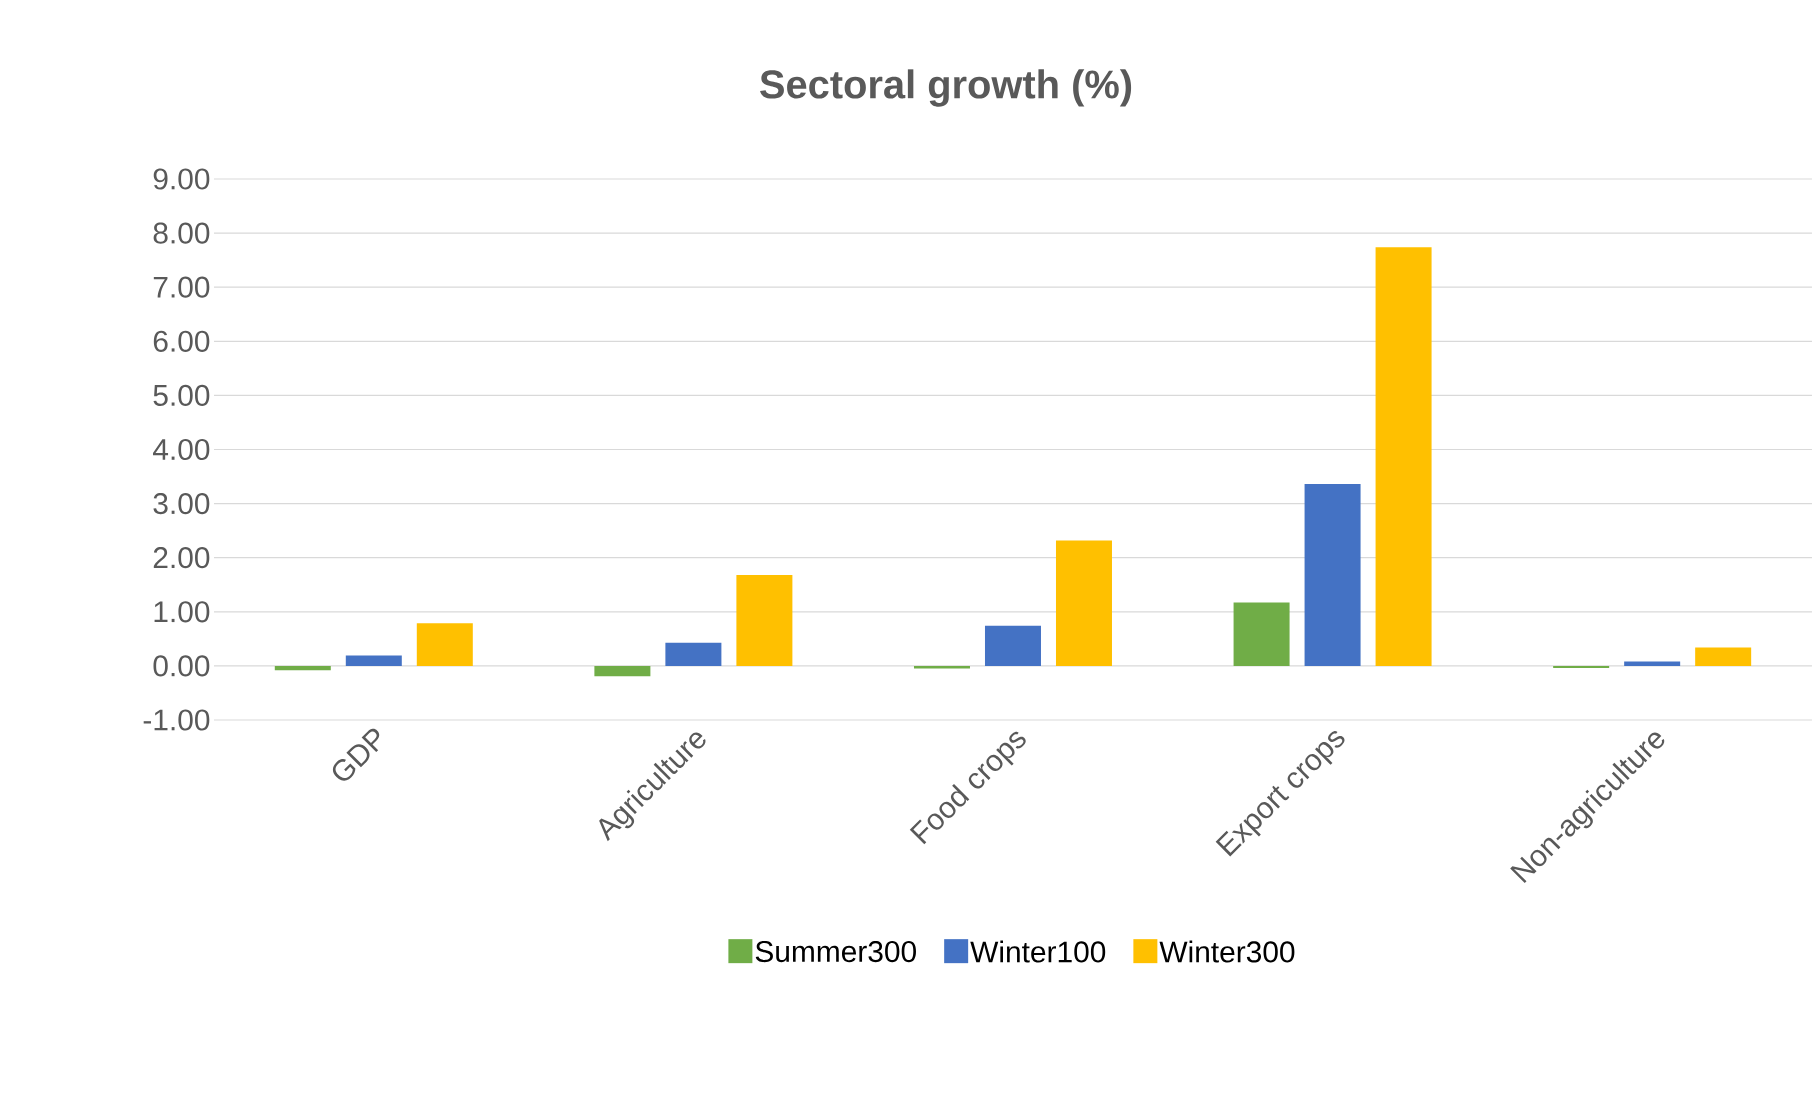 The width and height of the screenshot is (1812, 1097). Describe the element at coordinates (181, 341) in the screenshot. I see `y-tick-label: 6.00` at that location.